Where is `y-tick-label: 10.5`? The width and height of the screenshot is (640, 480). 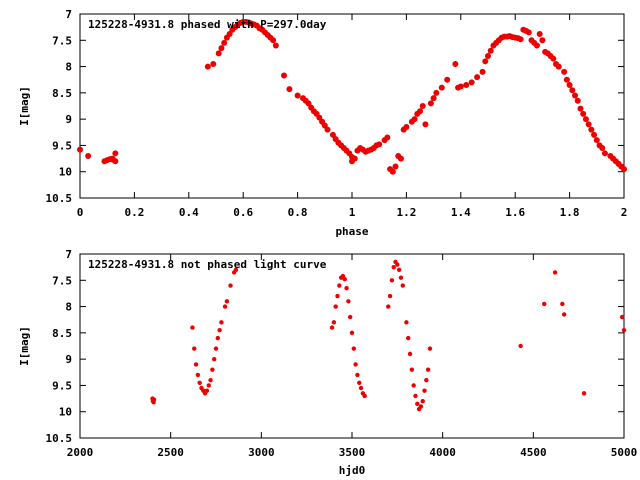
y-tick-label: 10.5 is located at coordinates (59, 438).